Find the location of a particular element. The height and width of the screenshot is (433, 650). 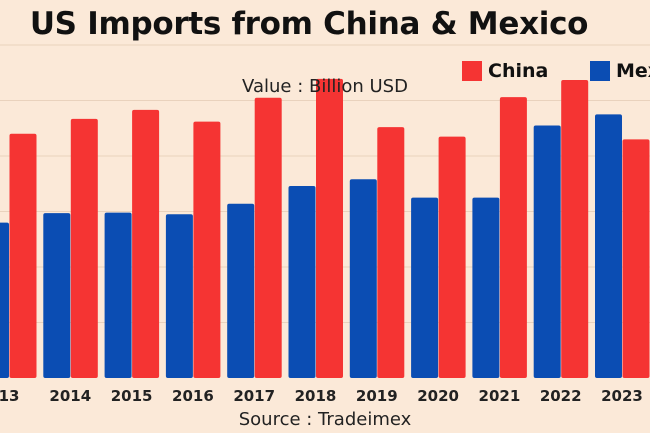

bar-china-2018 is located at coordinates (329, 228).